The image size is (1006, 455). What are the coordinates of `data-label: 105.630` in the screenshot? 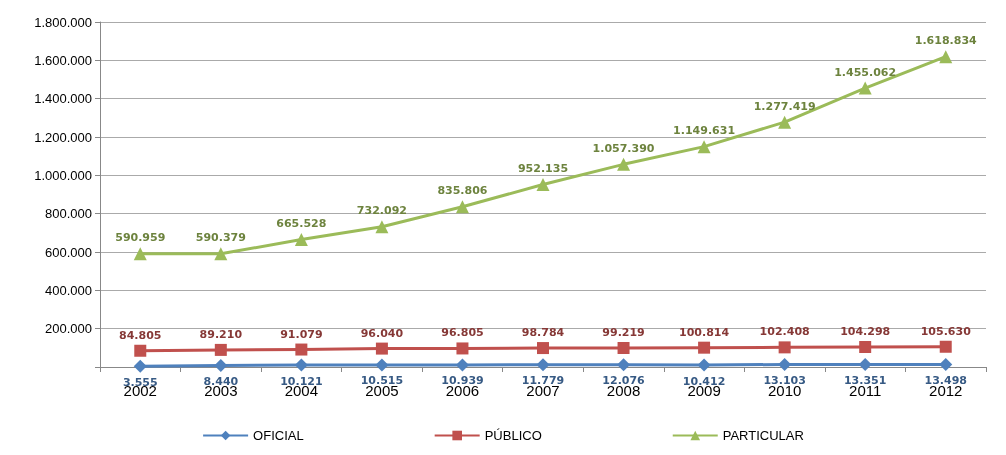 It's located at (946, 331).